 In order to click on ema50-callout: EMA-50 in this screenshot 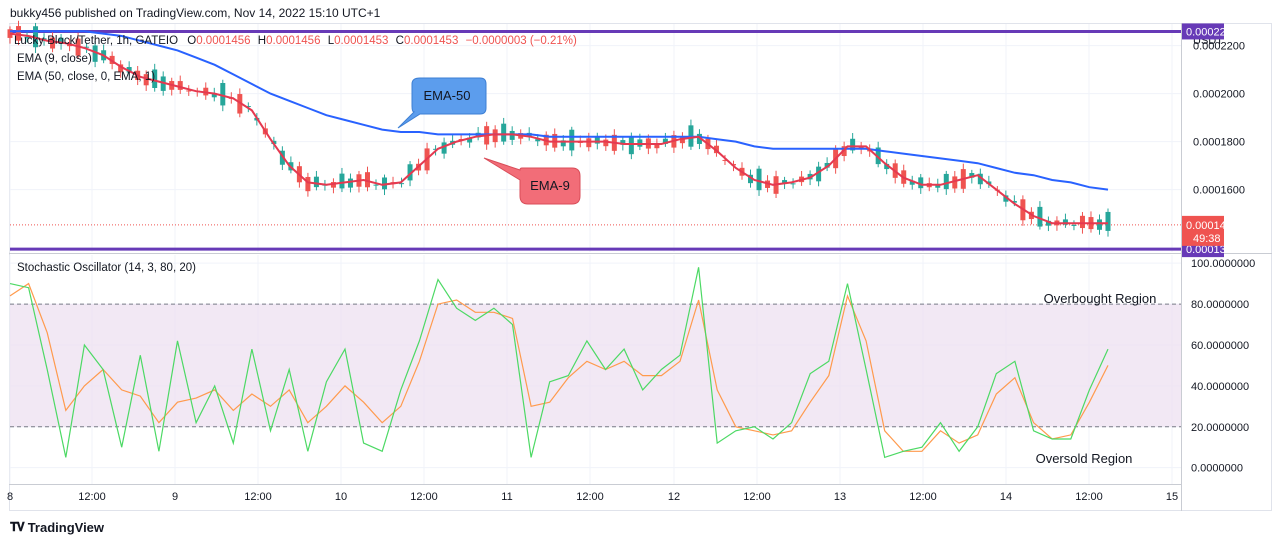, I will do `click(442, 103)`.